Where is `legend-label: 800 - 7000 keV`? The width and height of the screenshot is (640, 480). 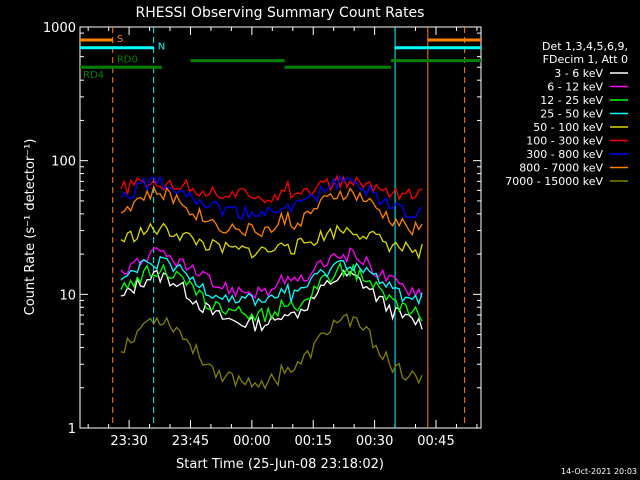 legend-label: 800 - 7000 keV is located at coordinates (561, 168).